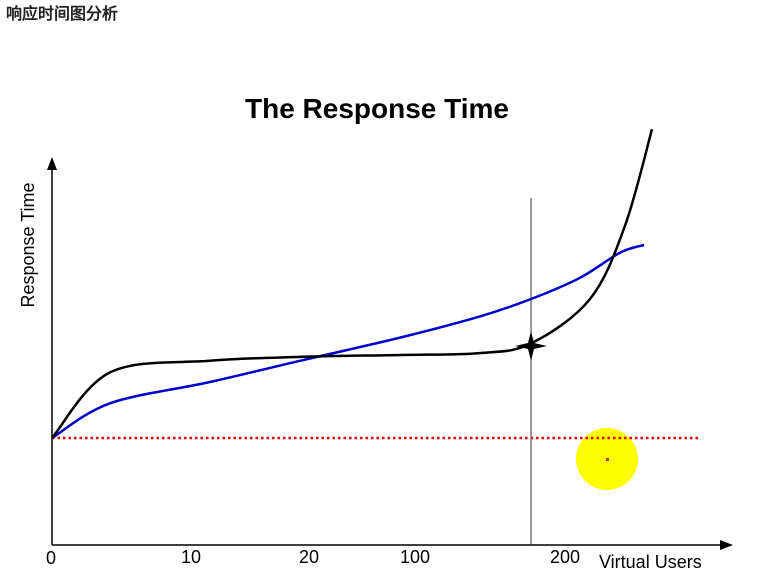  What do you see at coordinates (309, 557) in the screenshot?
I see `x-tick-label: 20` at bounding box center [309, 557].